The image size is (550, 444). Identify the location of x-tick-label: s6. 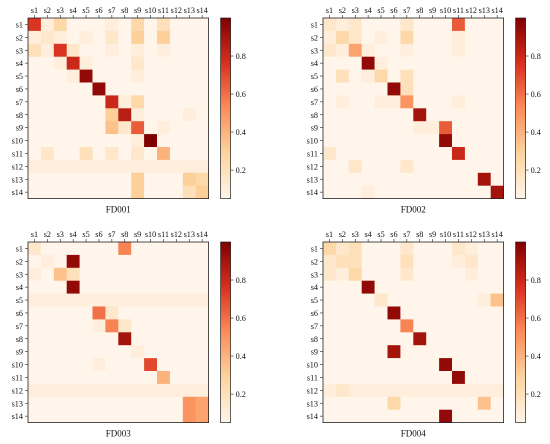
(98, 10).